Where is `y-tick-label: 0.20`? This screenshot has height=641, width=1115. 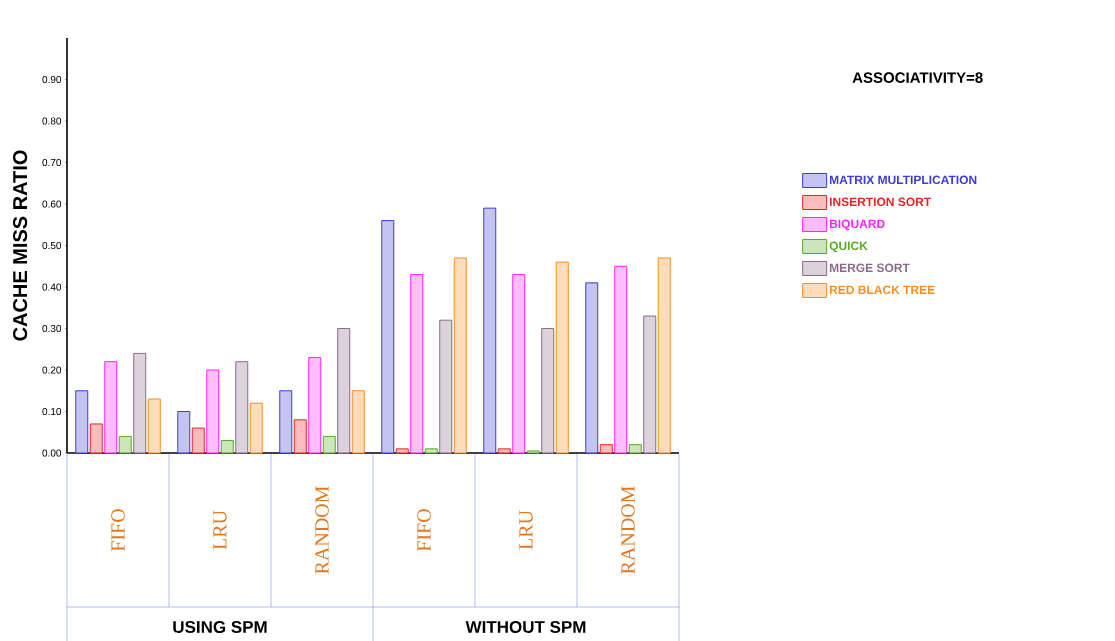 y-tick-label: 0.20 is located at coordinates (52, 370).